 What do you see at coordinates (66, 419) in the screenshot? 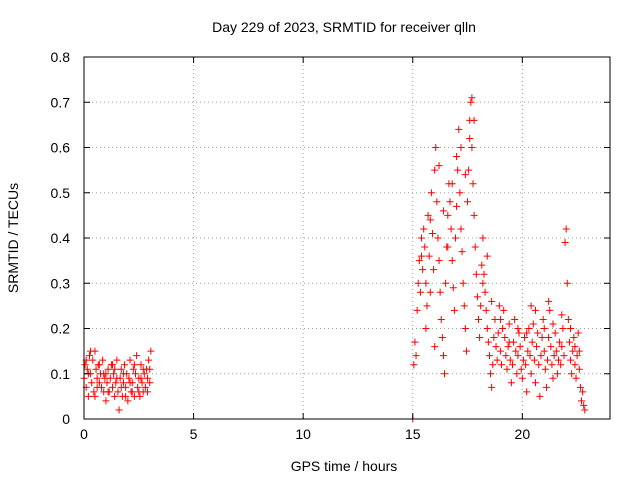
I see `y-tick-label: 0` at bounding box center [66, 419].